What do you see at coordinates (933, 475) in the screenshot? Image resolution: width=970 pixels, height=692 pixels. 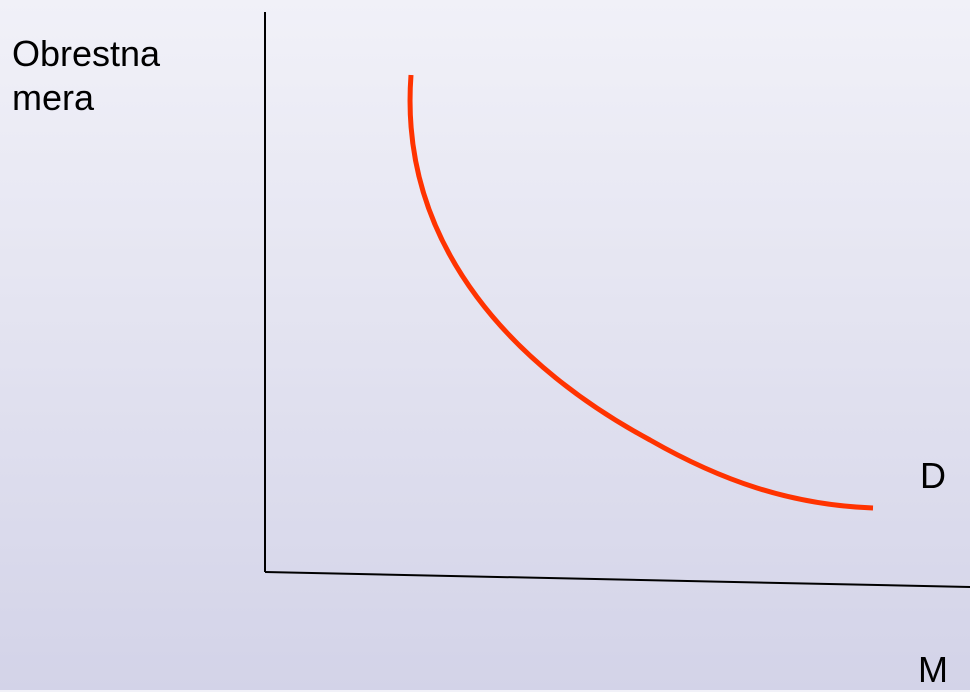 I see `curve-label-d: D` at bounding box center [933, 475].